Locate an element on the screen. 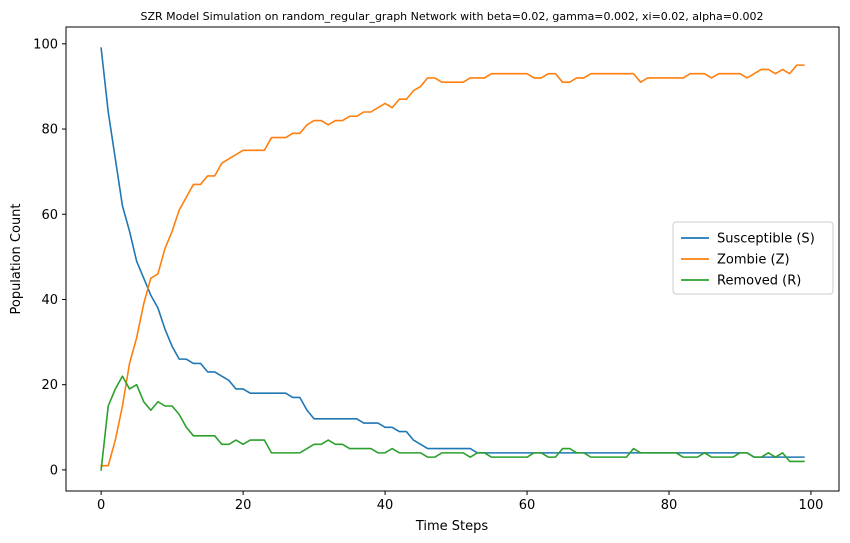 The image size is (850, 543). legend-label-1: Zombie (Z) is located at coordinates (753, 260).